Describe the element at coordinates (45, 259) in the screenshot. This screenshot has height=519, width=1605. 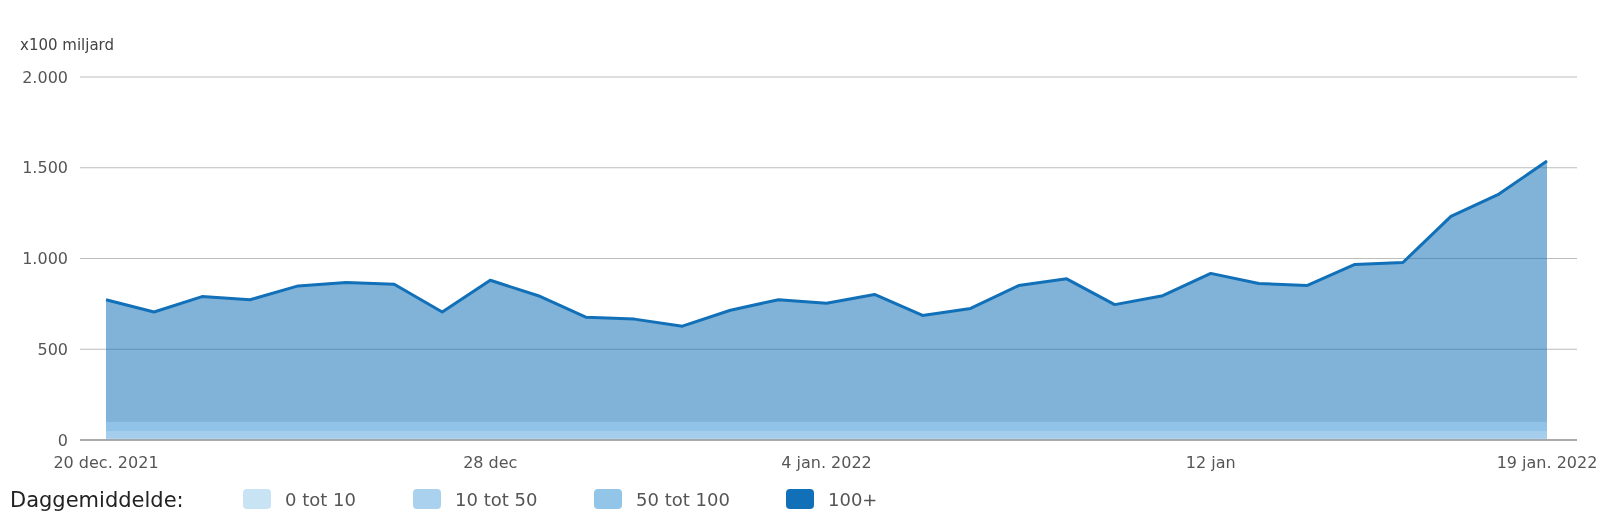
I see `y-tick-label: 1.000` at that location.